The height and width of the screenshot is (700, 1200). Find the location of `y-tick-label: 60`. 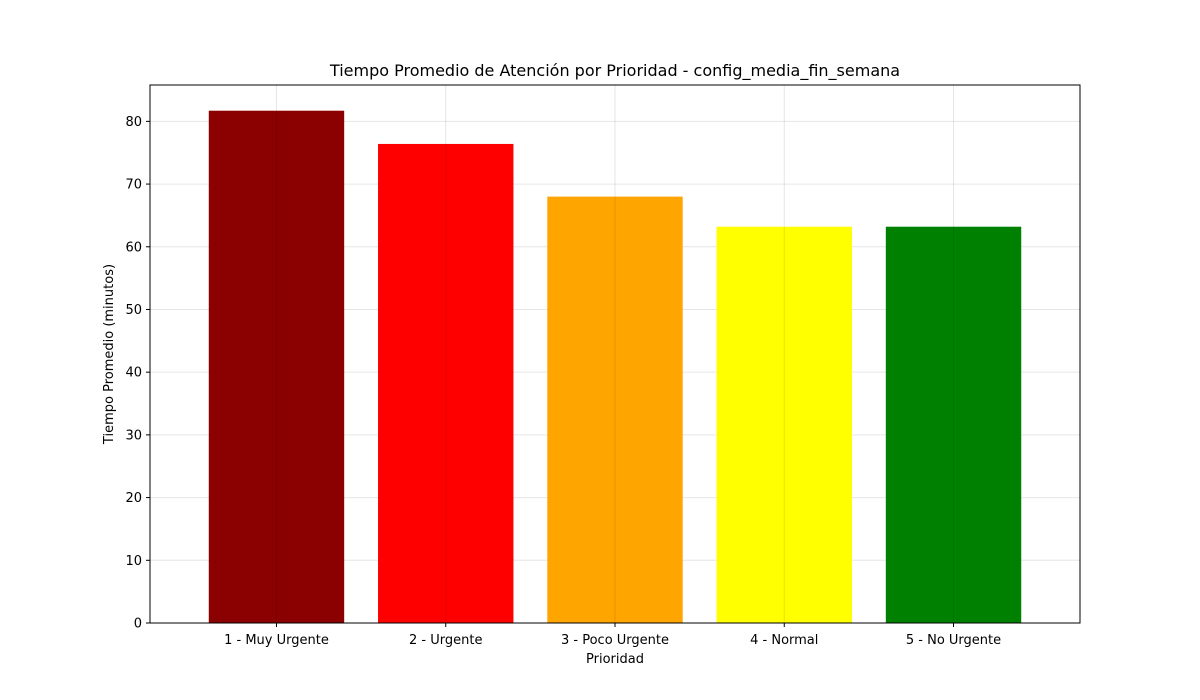

y-tick-label: 60 is located at coordinates (133, 247).